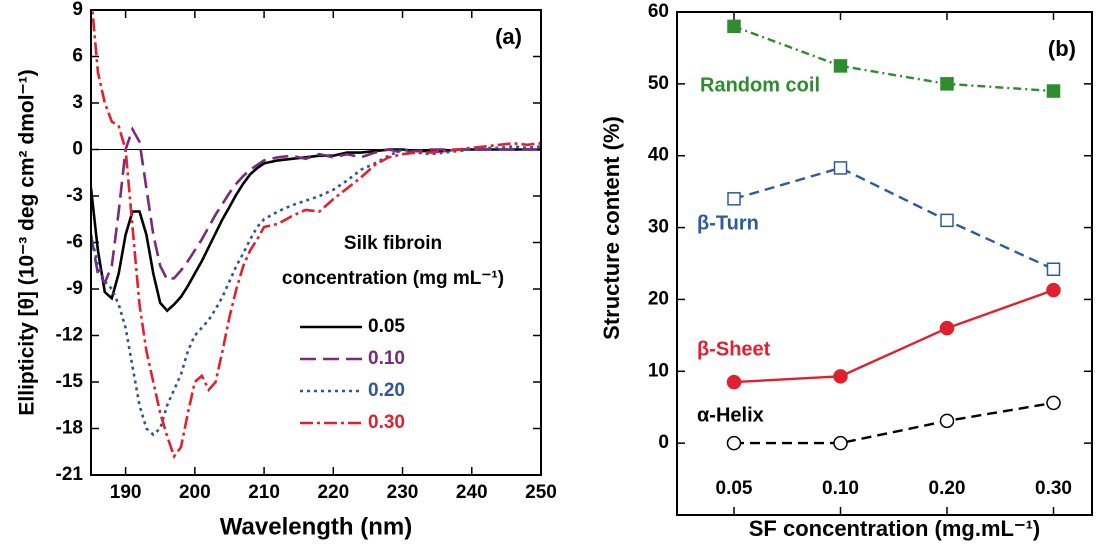  What do you see at coordinates (386, 422) in the screenshot?
I see `legend-label: 0.30` at bounding box center [386, 422].